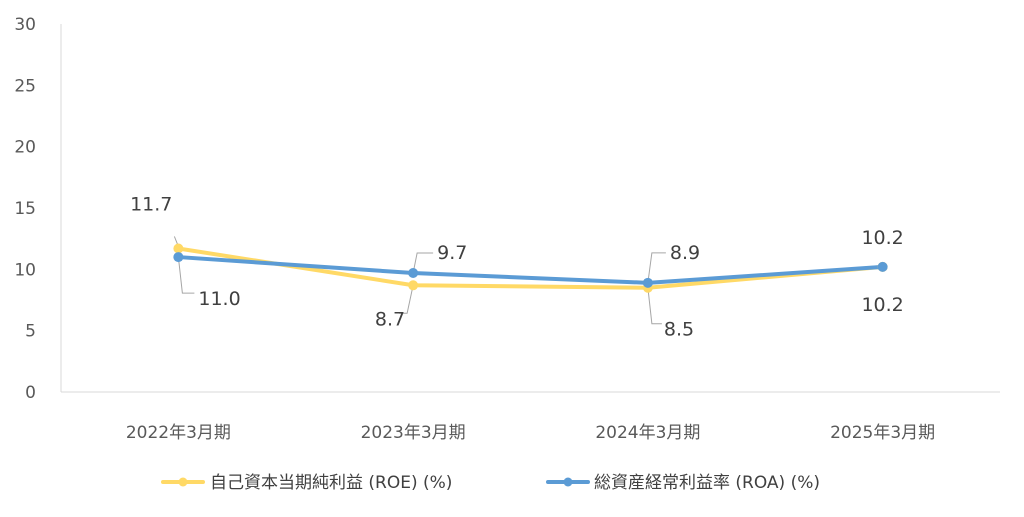  What do you see at coordinates (685, 253) in the screenshot?
I see `data-label-roa: 8.9` at bounding box center [685, 253].